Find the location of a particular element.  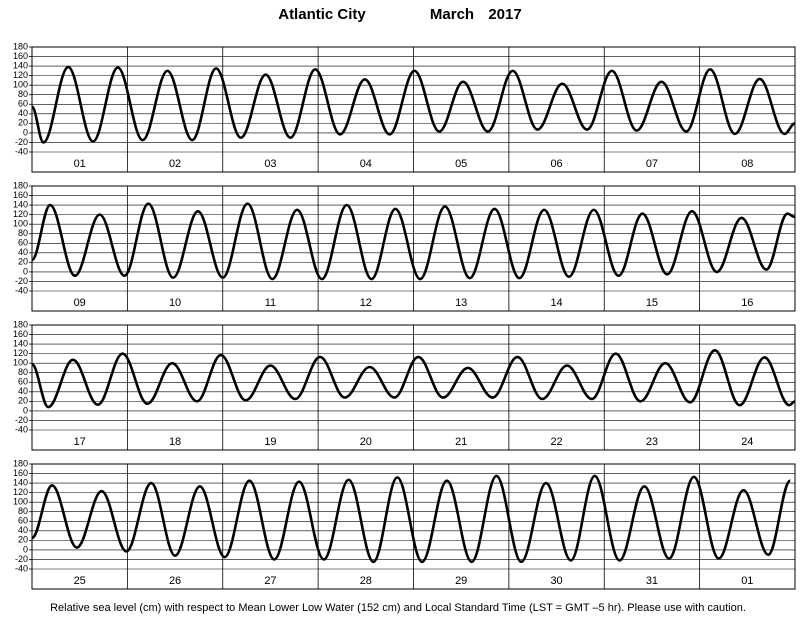

day-label: 17 is located at coordinates (80, 442).